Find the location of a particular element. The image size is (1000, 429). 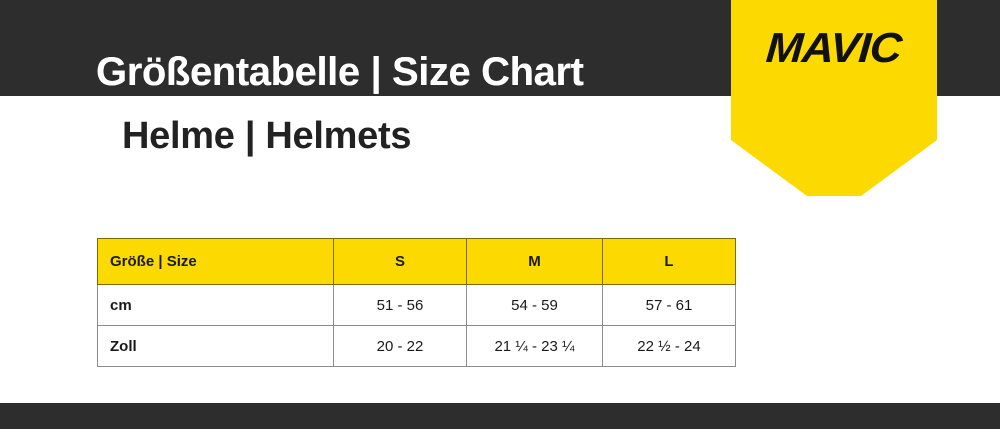

cell-cm-s: 51 - 56 is located at coordinates (400, 305).